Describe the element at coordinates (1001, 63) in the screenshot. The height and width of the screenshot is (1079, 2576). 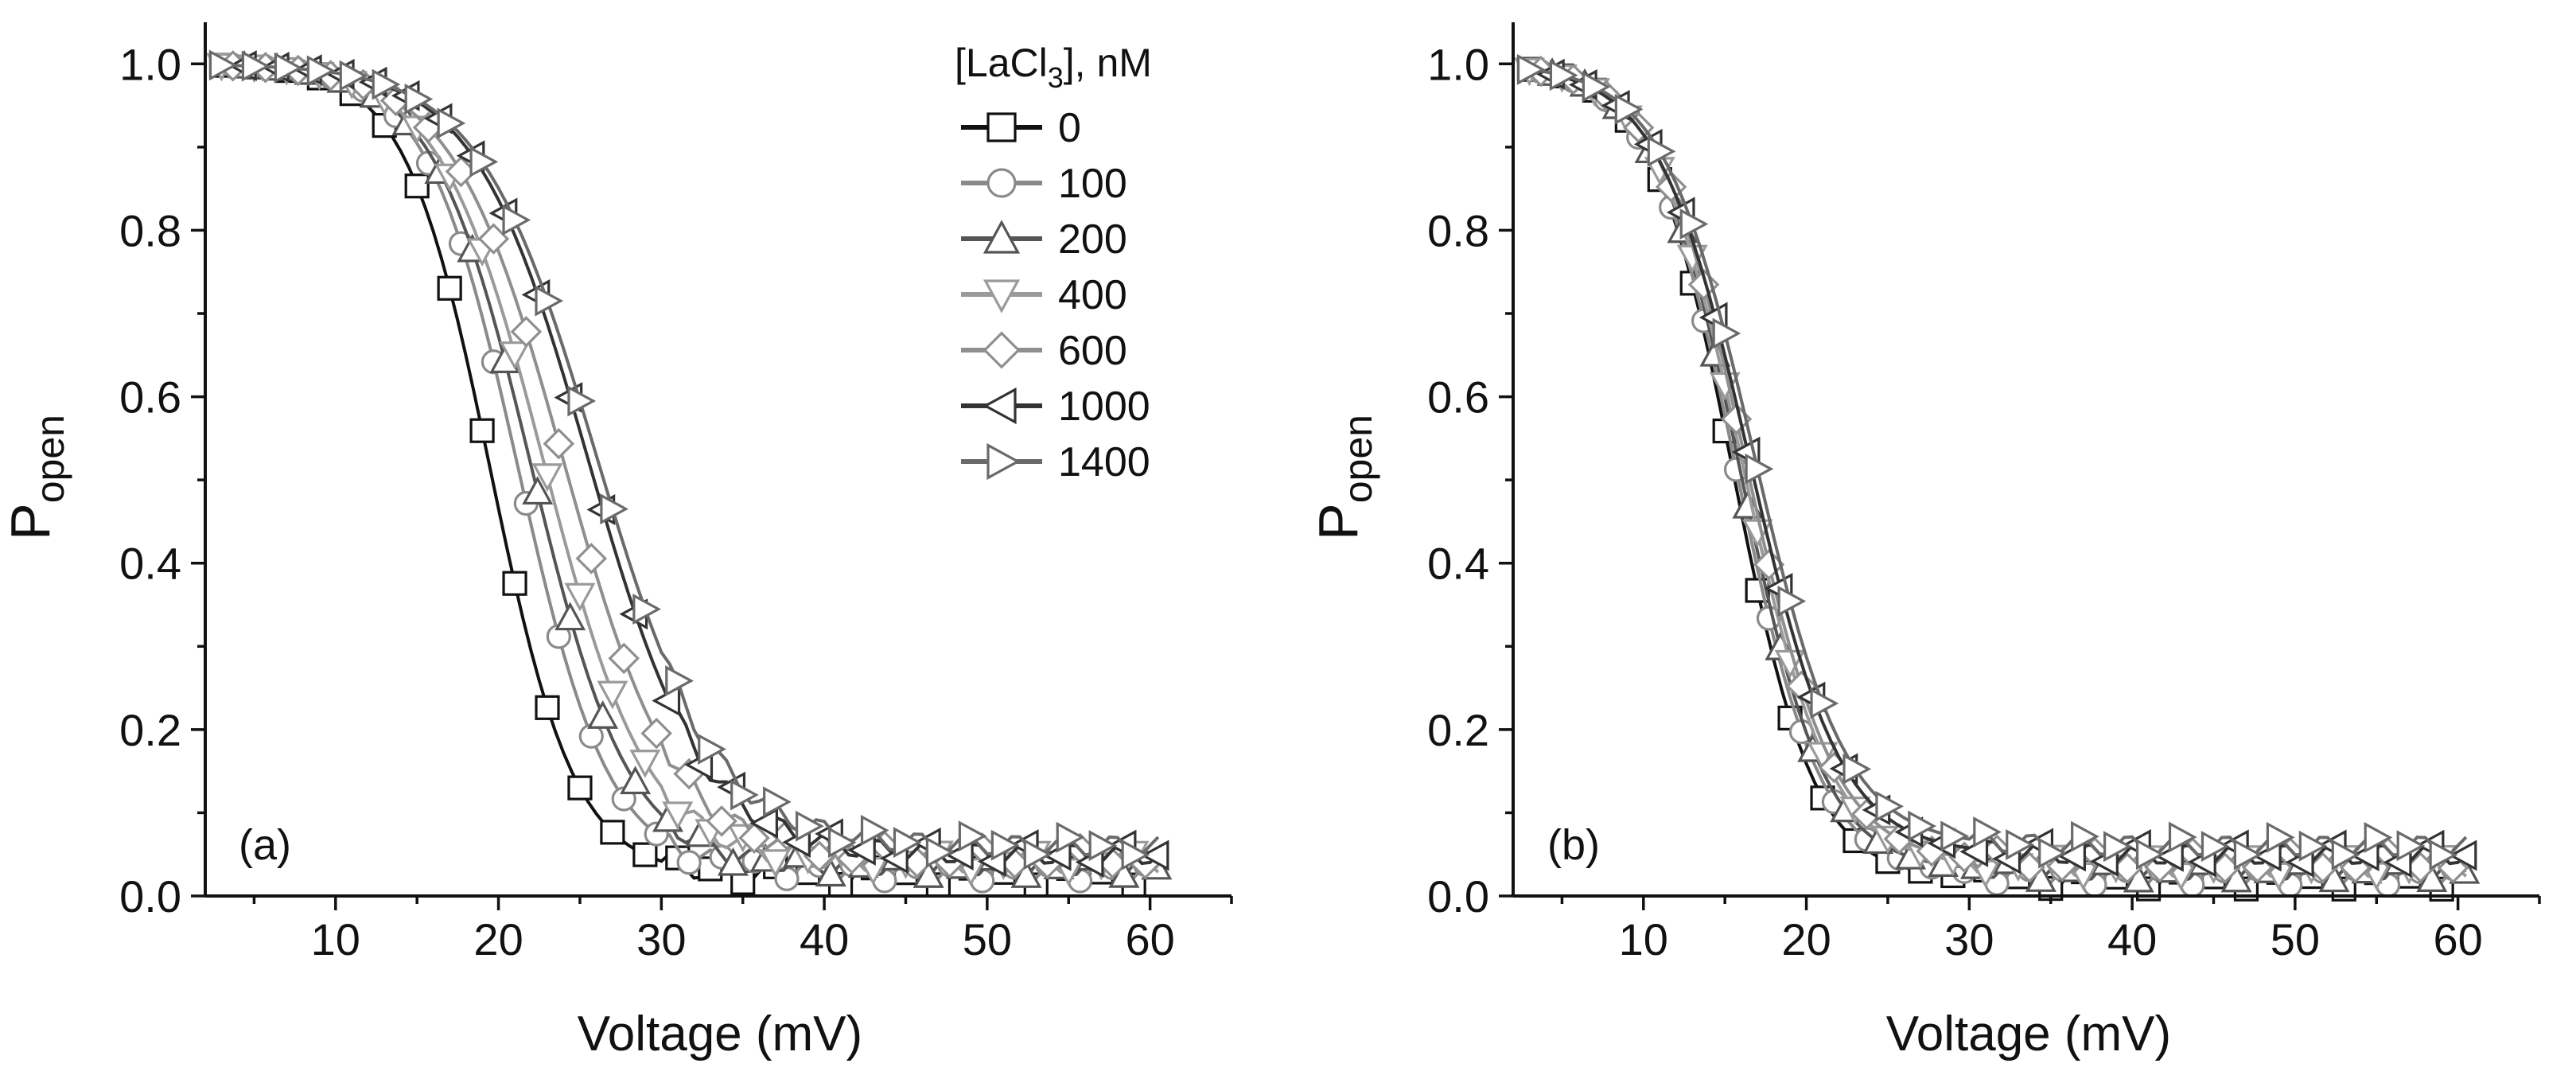
I see `legend-title-main: [LaCl` at that location.